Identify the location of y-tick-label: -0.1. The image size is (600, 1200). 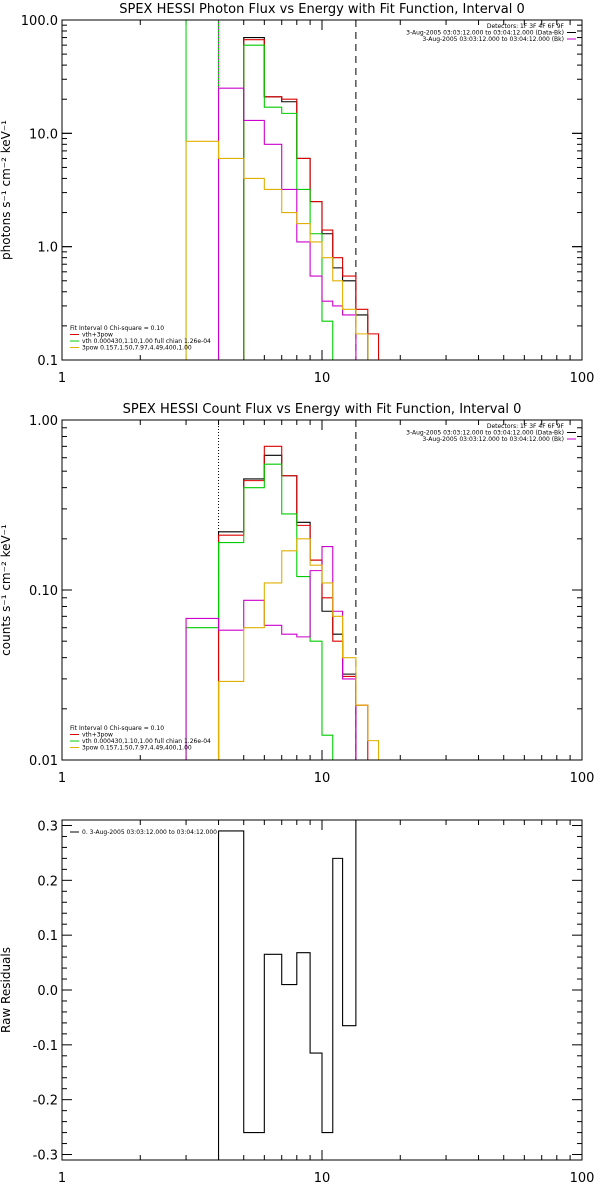
(45, 1046).